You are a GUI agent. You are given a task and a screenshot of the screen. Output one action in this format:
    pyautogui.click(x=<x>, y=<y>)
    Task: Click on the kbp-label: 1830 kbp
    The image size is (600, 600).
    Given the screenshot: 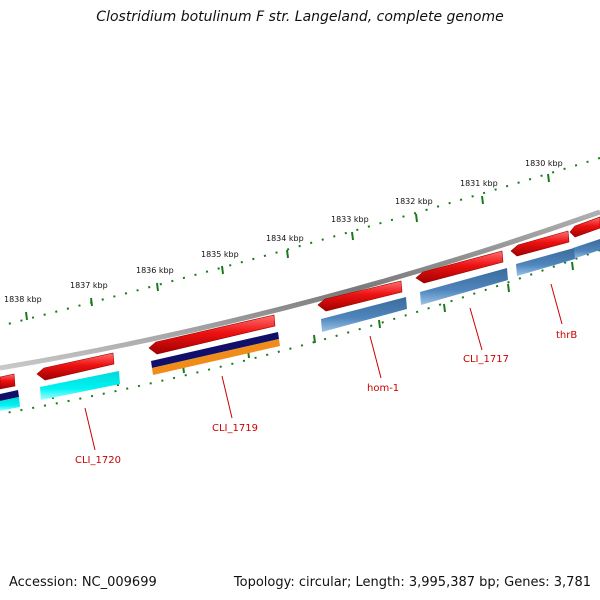 What is the action you would take?
    pyautogui.click(x=544, y=163)
    